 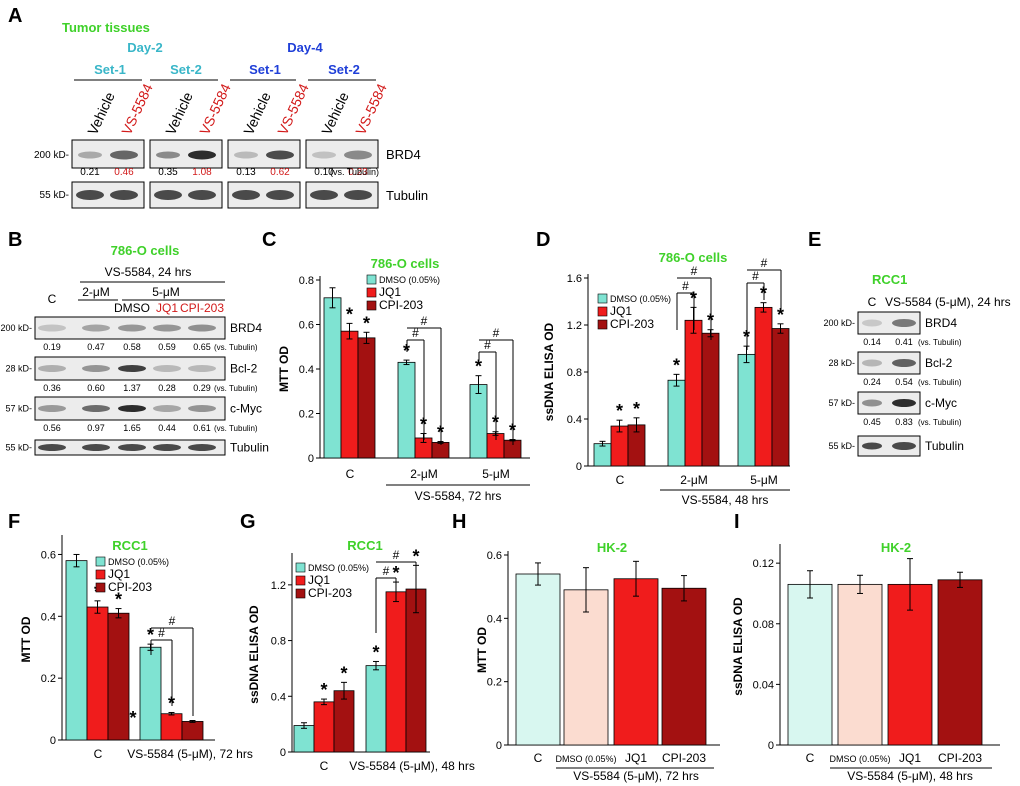 I want to click on treatment-label: VS-5584, 24 hrs, so click(x=148, y=272).